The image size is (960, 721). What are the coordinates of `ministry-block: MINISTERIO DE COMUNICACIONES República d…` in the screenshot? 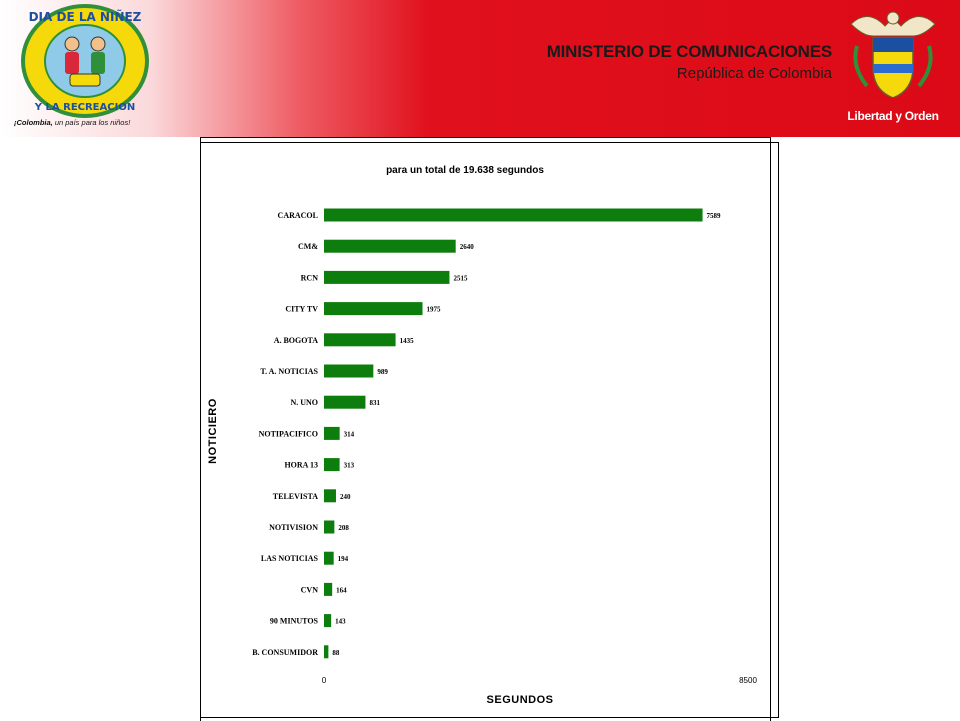 It's located at (689, 62).